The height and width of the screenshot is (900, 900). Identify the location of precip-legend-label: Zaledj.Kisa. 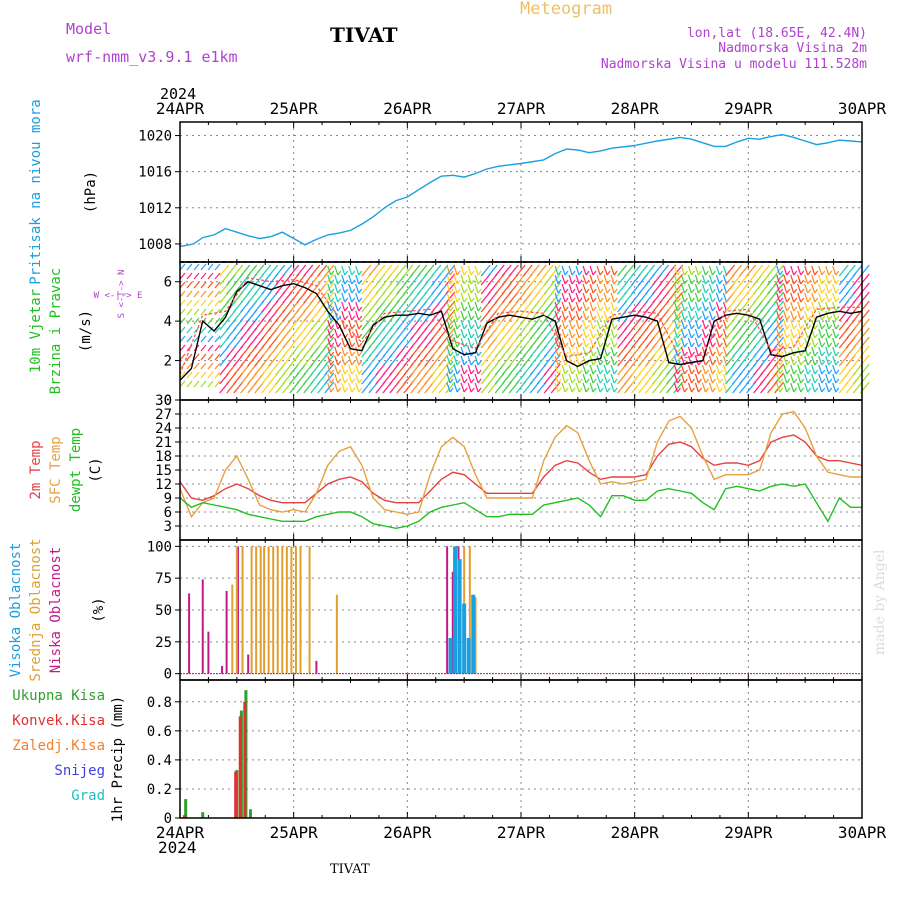
(58, 746).